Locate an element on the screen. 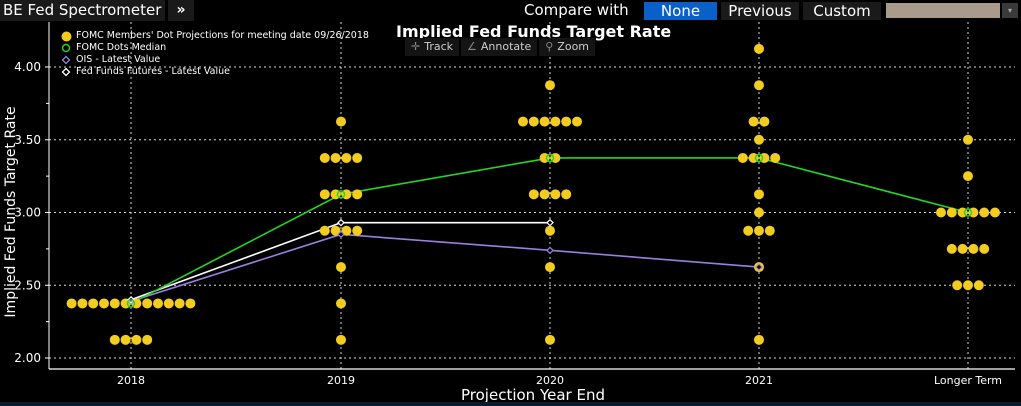 The image size is (1021, 406). compare-none-button: None is located at coordinates (680, 11).